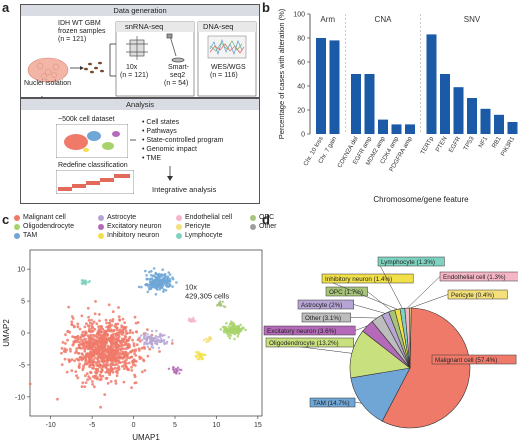 The width and height of the screenshot is (518, 444). I want to click on nuclei-isolation-label: Nuclei isolation, so click(48, 83).